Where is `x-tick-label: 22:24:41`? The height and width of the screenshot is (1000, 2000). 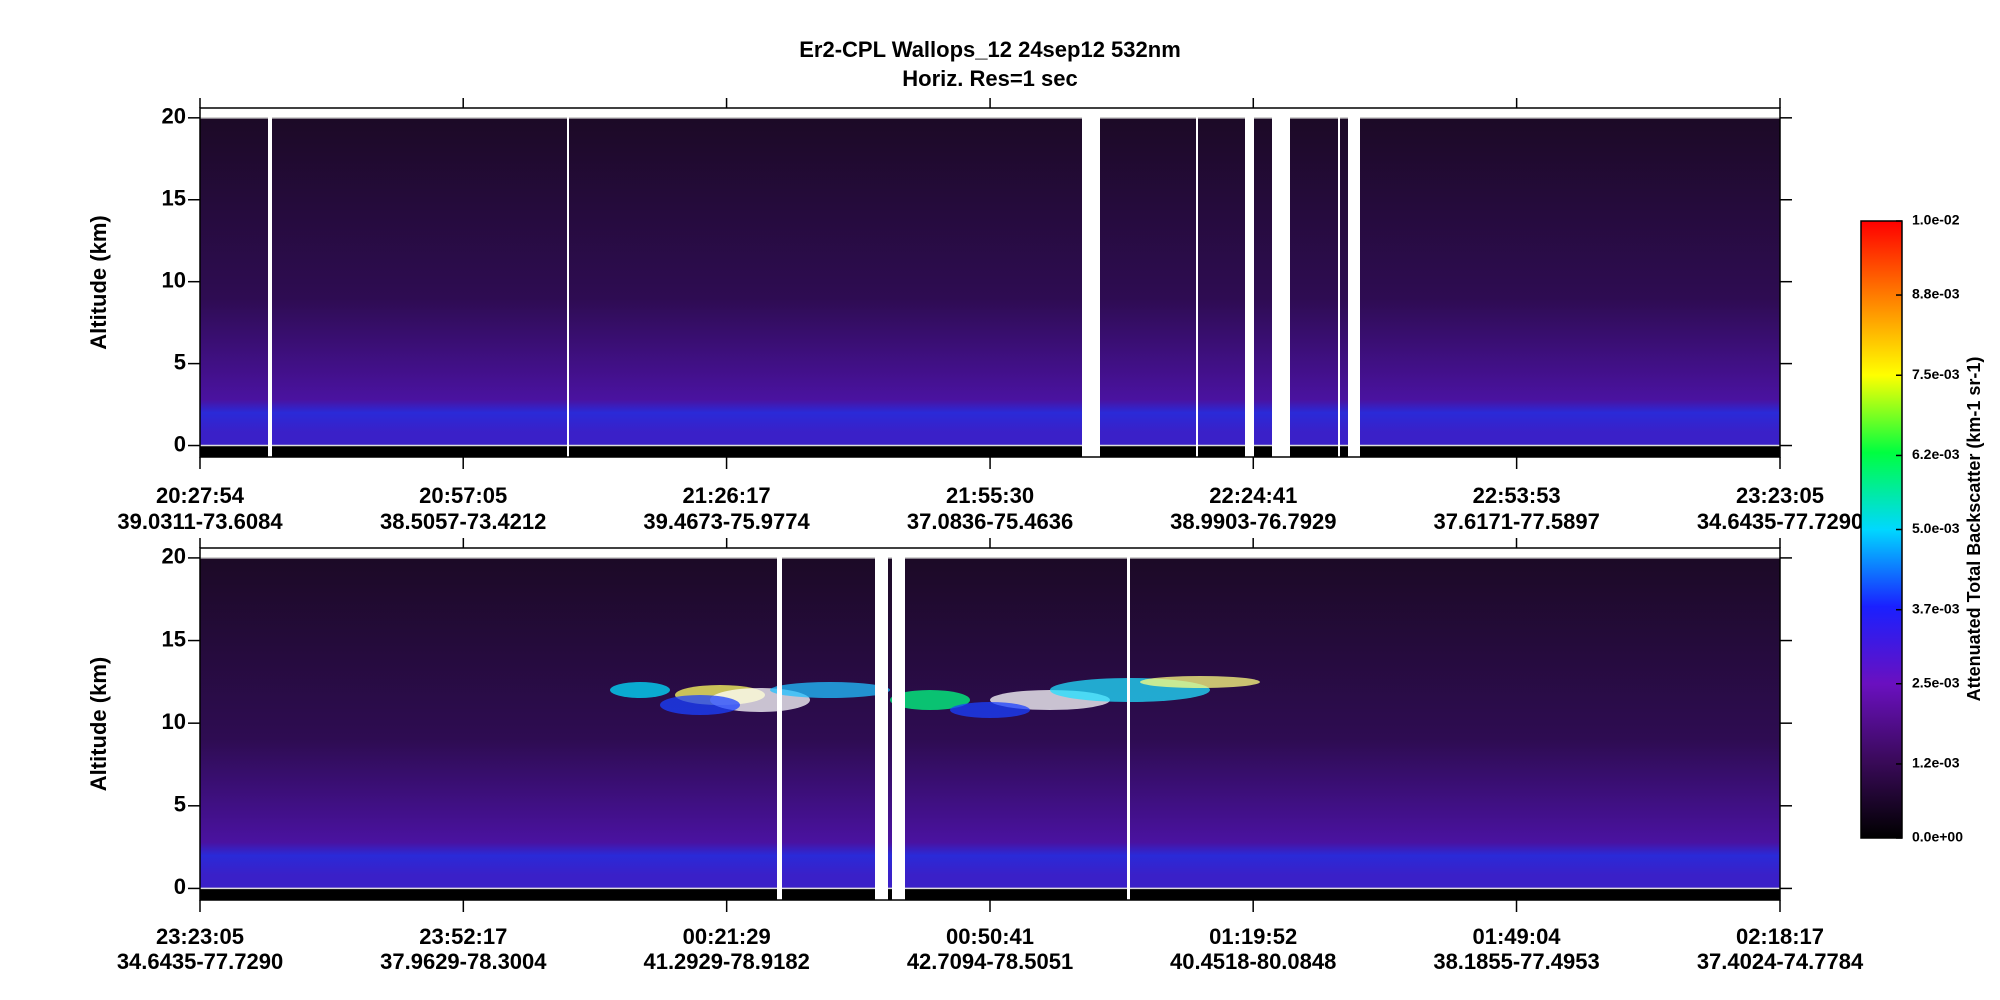 x-tick-label: 22:24:41 is located at coordinates (1253, 495).